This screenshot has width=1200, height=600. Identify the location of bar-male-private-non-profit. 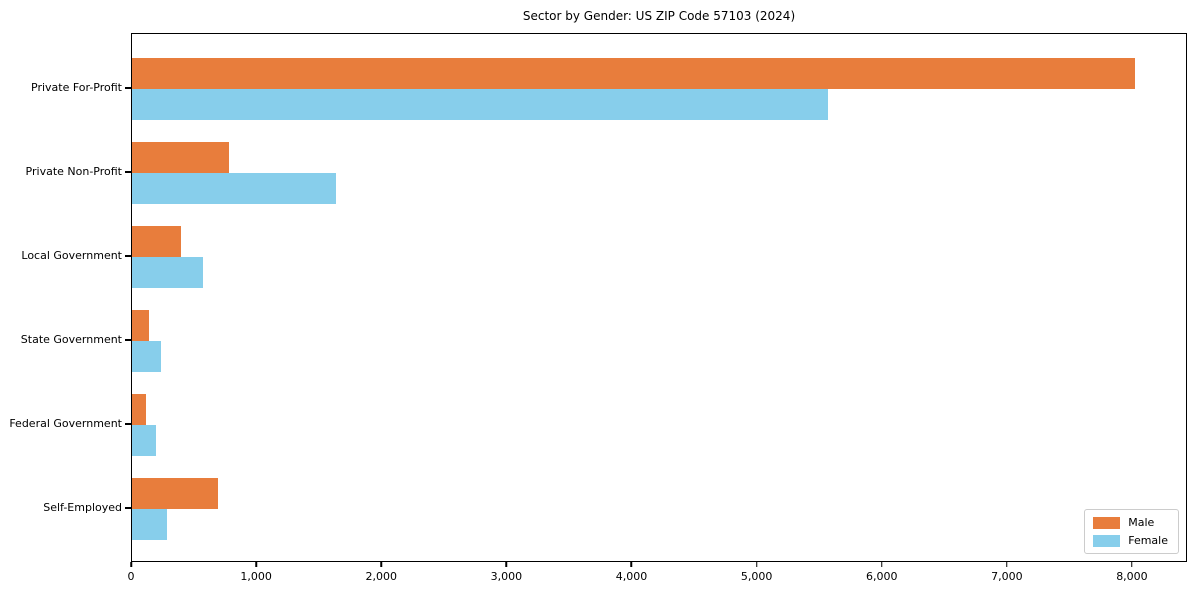
(181, 157).